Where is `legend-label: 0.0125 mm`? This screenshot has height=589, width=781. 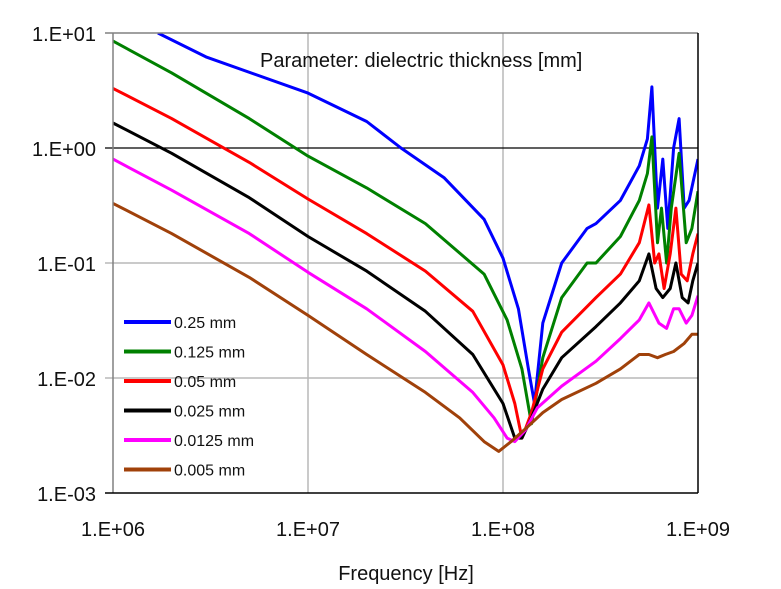 legend-label: 0.0125 mm is located at coordinates (214, 441).